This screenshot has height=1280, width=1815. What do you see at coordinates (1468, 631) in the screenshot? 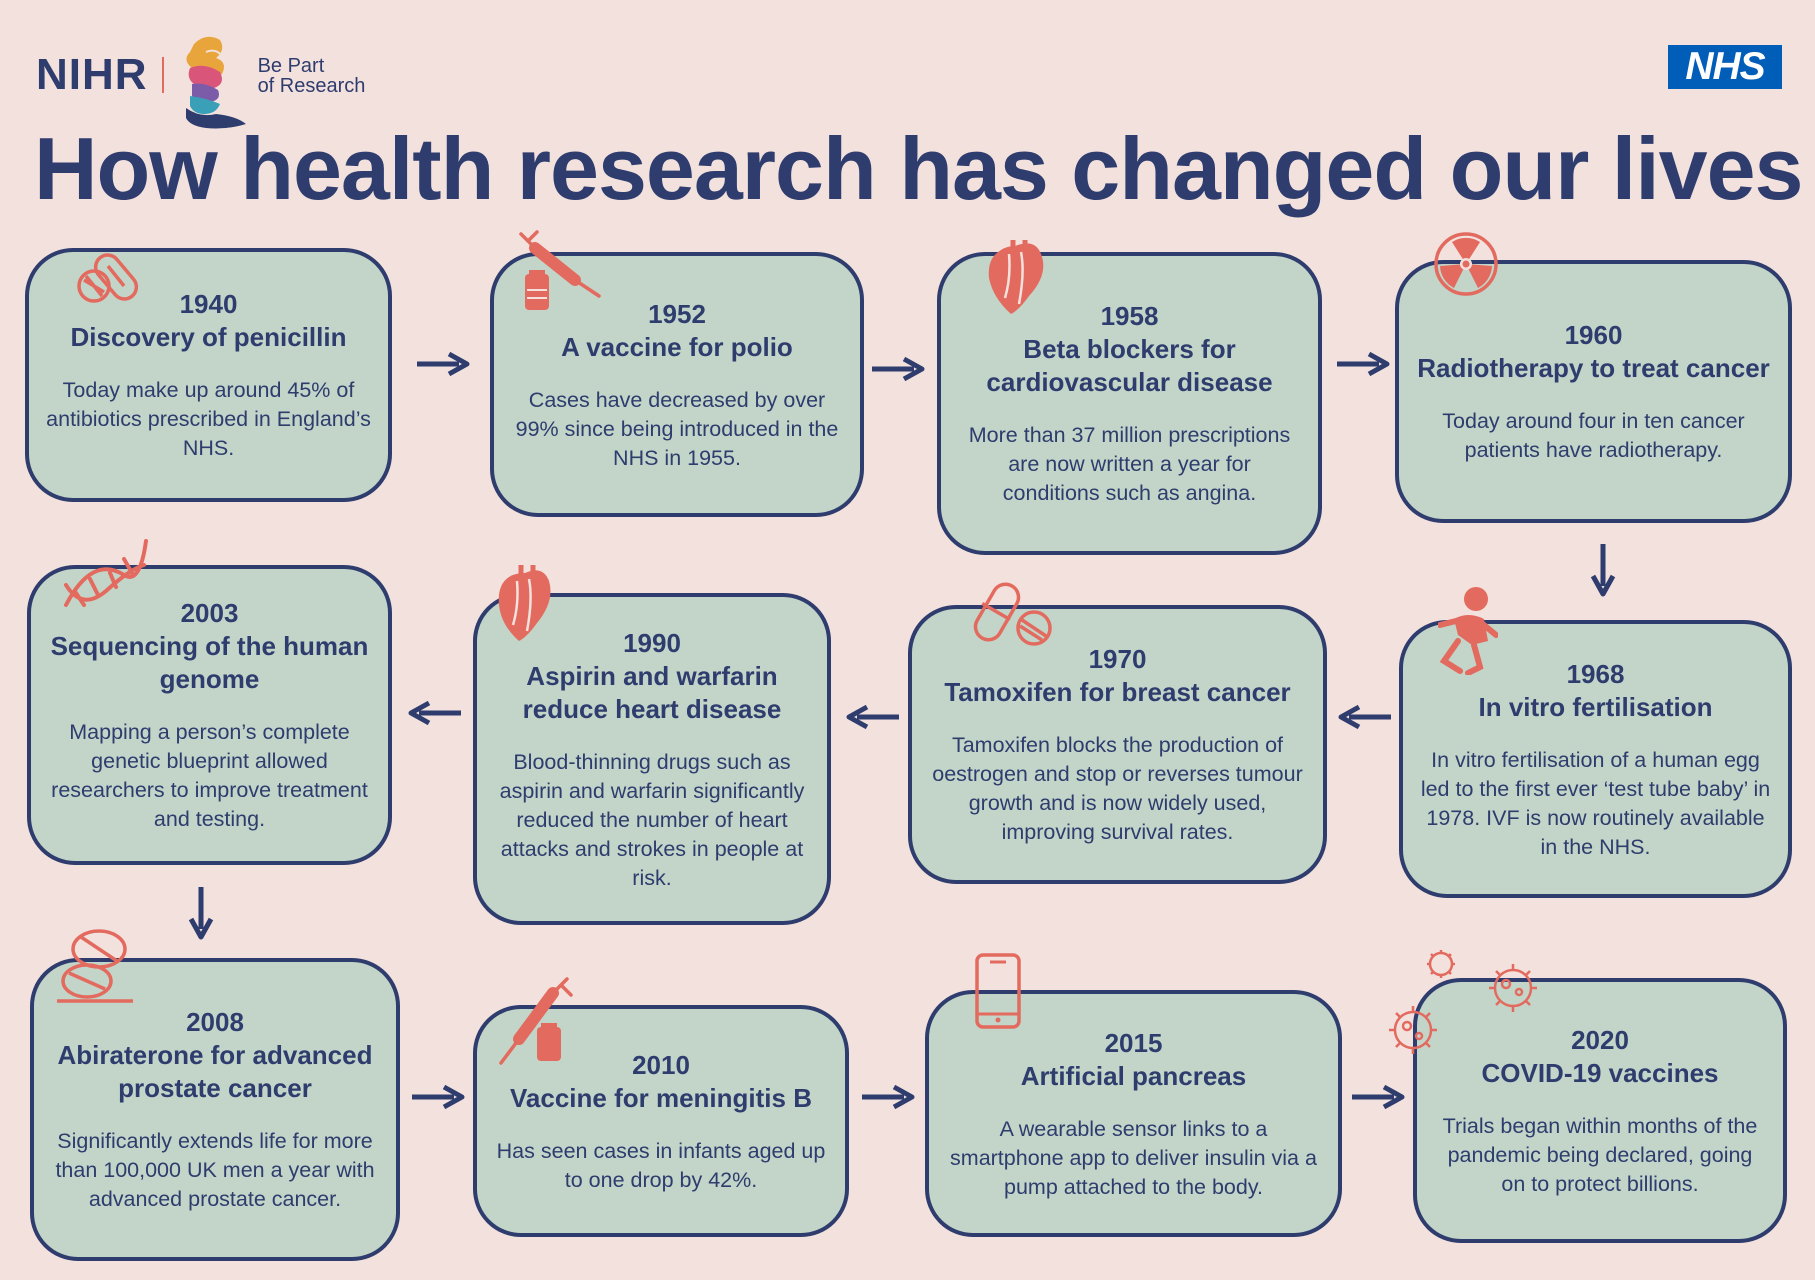
I see `baby-icon` at bounding box center [1468, 631].